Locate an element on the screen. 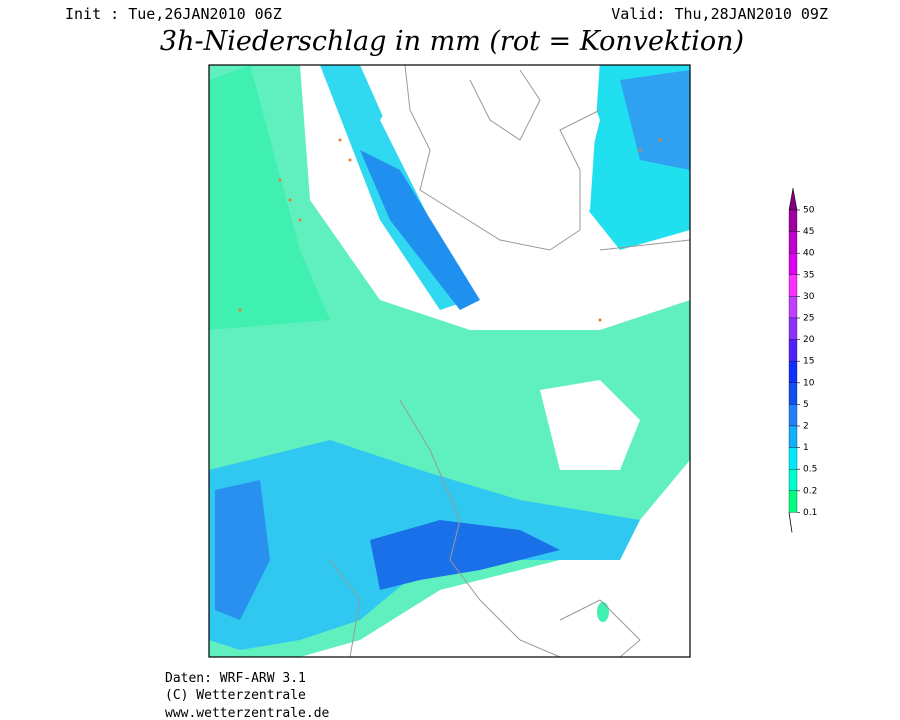  init-time: Init : Tue,26JAN2010 06Z is located at coordinates (173, 14).